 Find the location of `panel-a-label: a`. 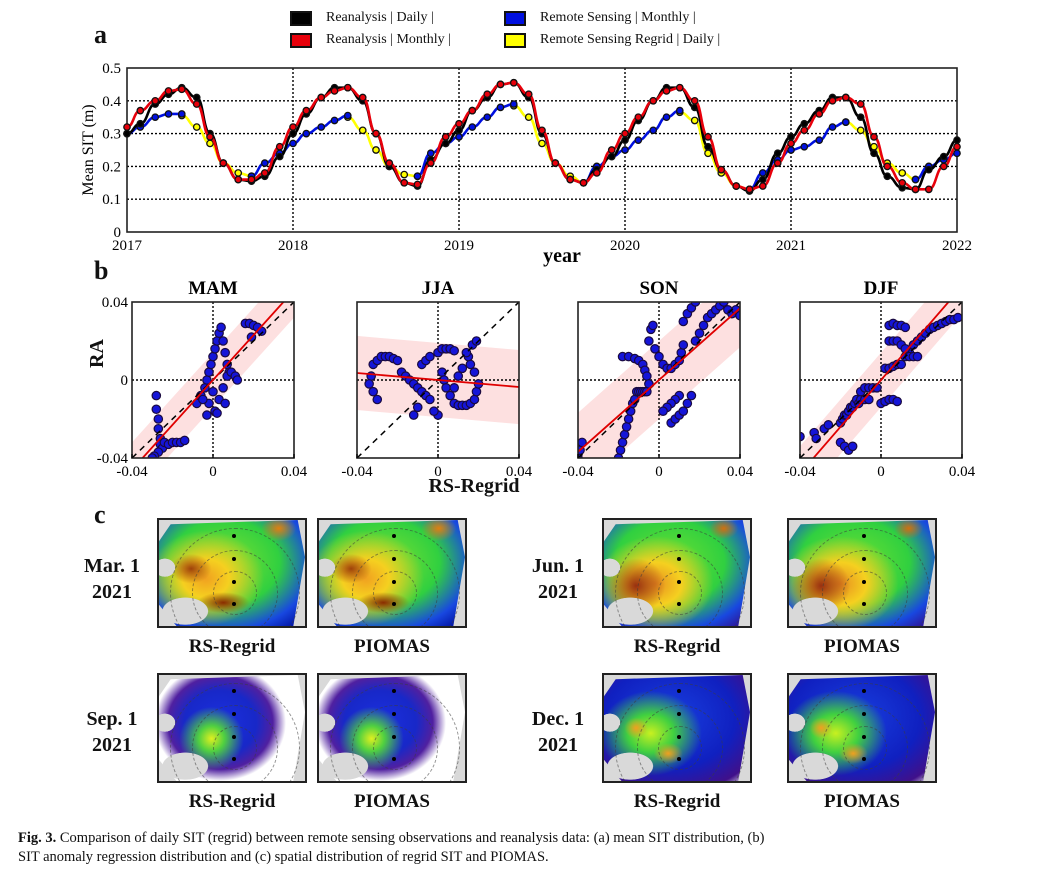

panel-a-label: a is located at coordinates (100, 34).